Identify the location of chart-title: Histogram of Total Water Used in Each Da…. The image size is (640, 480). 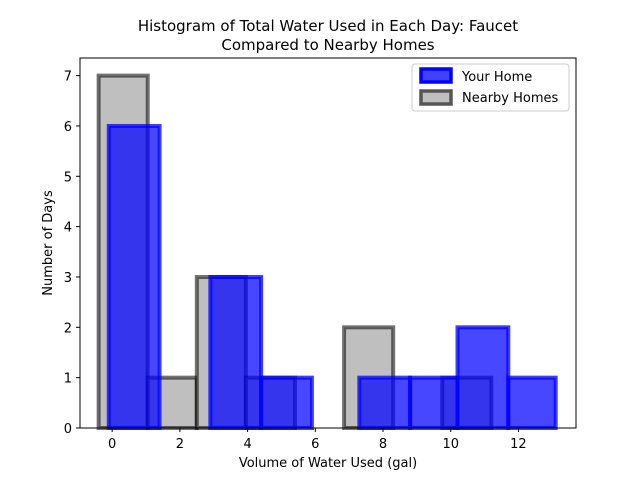
(328, 35).